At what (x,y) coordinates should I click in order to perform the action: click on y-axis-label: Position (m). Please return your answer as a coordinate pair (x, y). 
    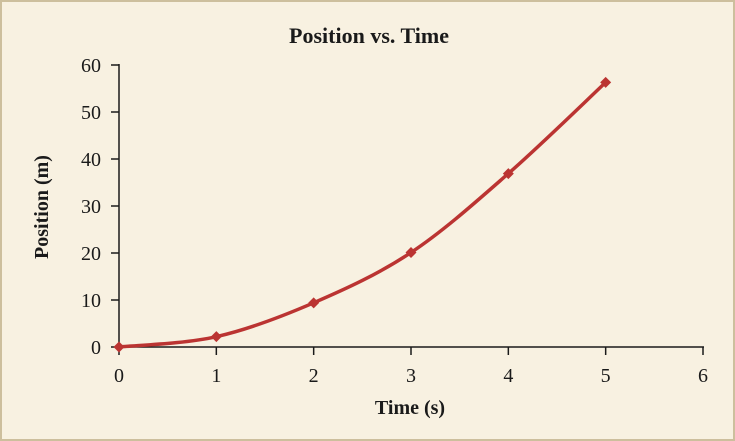
    Looking at the image, I should click on (42, 207).